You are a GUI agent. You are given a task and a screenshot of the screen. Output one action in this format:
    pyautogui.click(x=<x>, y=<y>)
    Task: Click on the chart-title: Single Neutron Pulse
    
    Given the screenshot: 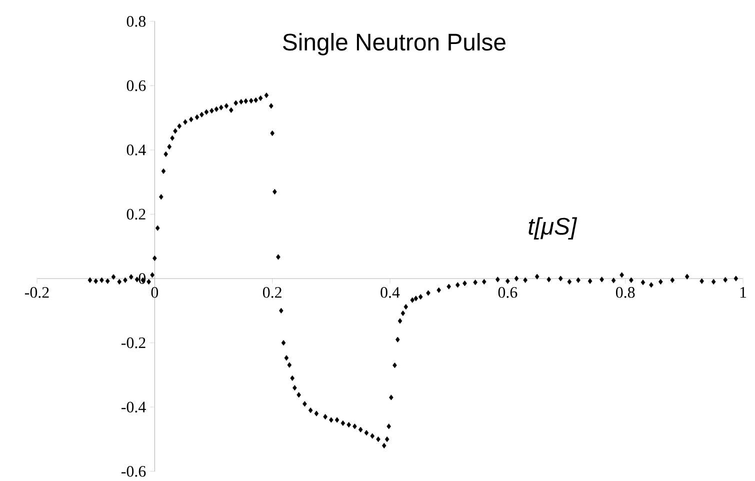 What is the action you would take?
    pyautogui.click(x=394, y=44)
    